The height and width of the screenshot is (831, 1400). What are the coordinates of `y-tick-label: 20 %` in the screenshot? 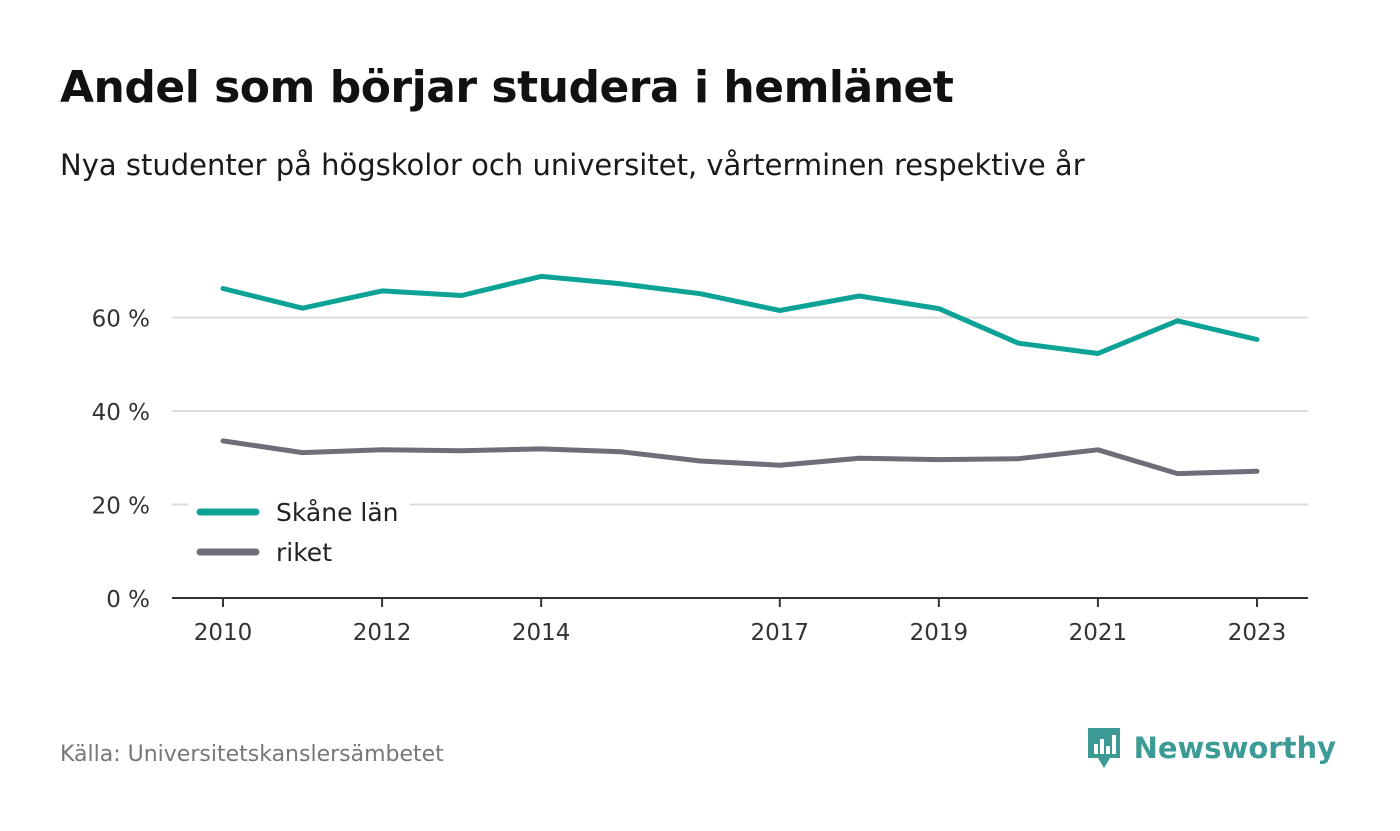 It's located at (121, 507).